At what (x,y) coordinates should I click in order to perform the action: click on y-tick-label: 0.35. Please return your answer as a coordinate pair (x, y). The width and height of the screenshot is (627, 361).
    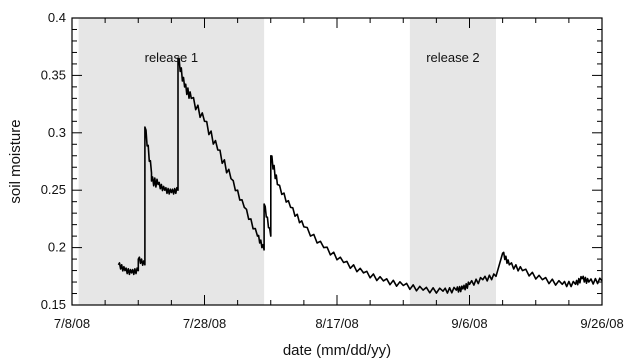
    Looking at the image, I should click on (53, 74).